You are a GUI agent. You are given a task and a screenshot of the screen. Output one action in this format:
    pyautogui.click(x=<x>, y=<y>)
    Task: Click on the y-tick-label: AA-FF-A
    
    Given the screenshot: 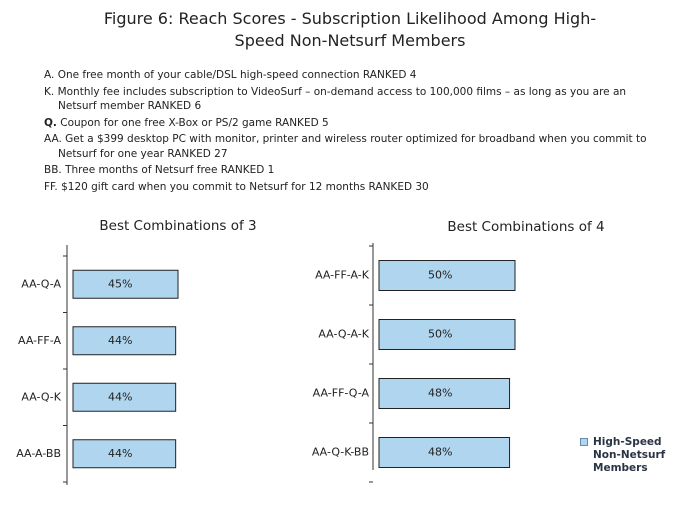 What is the action you would take?
    pyautogui.click(x=39, y=340)
    